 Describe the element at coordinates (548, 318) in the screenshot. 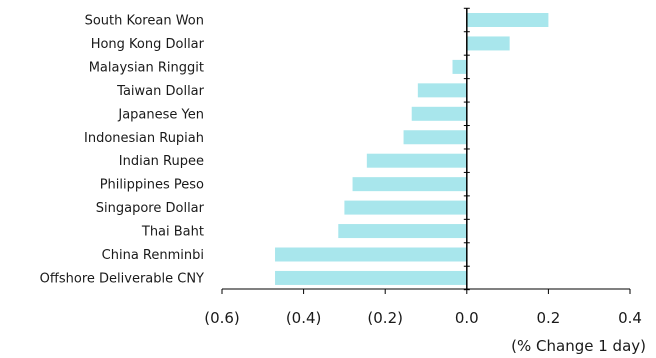

I see `x-tick-label: 0.2` at that location.